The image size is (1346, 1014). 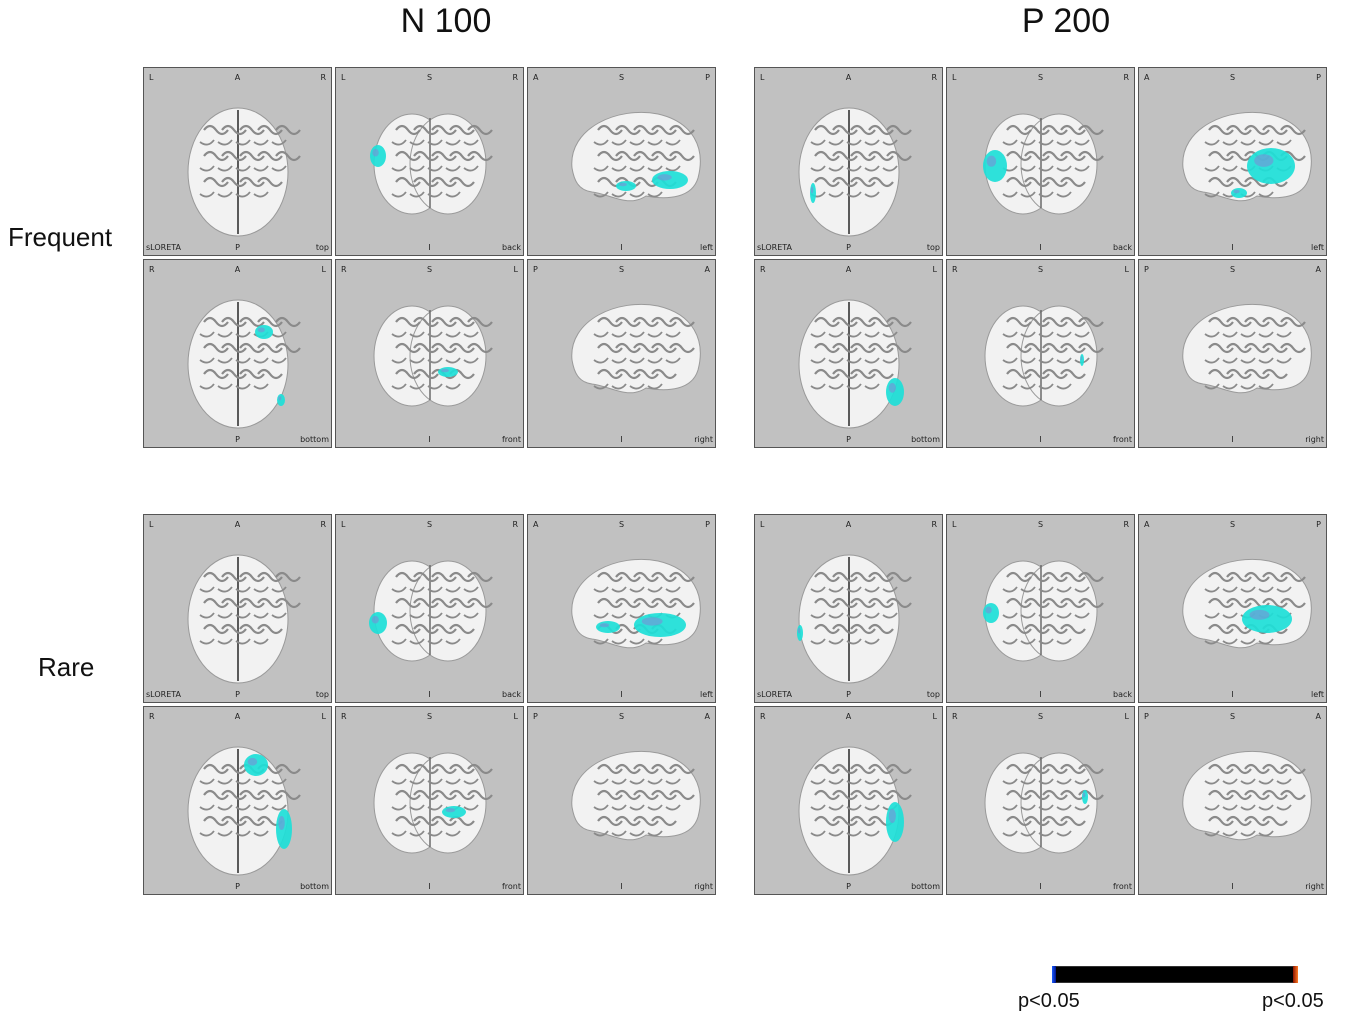 I want to click on column-title-n100: N 100, so click(x=446, y=21).